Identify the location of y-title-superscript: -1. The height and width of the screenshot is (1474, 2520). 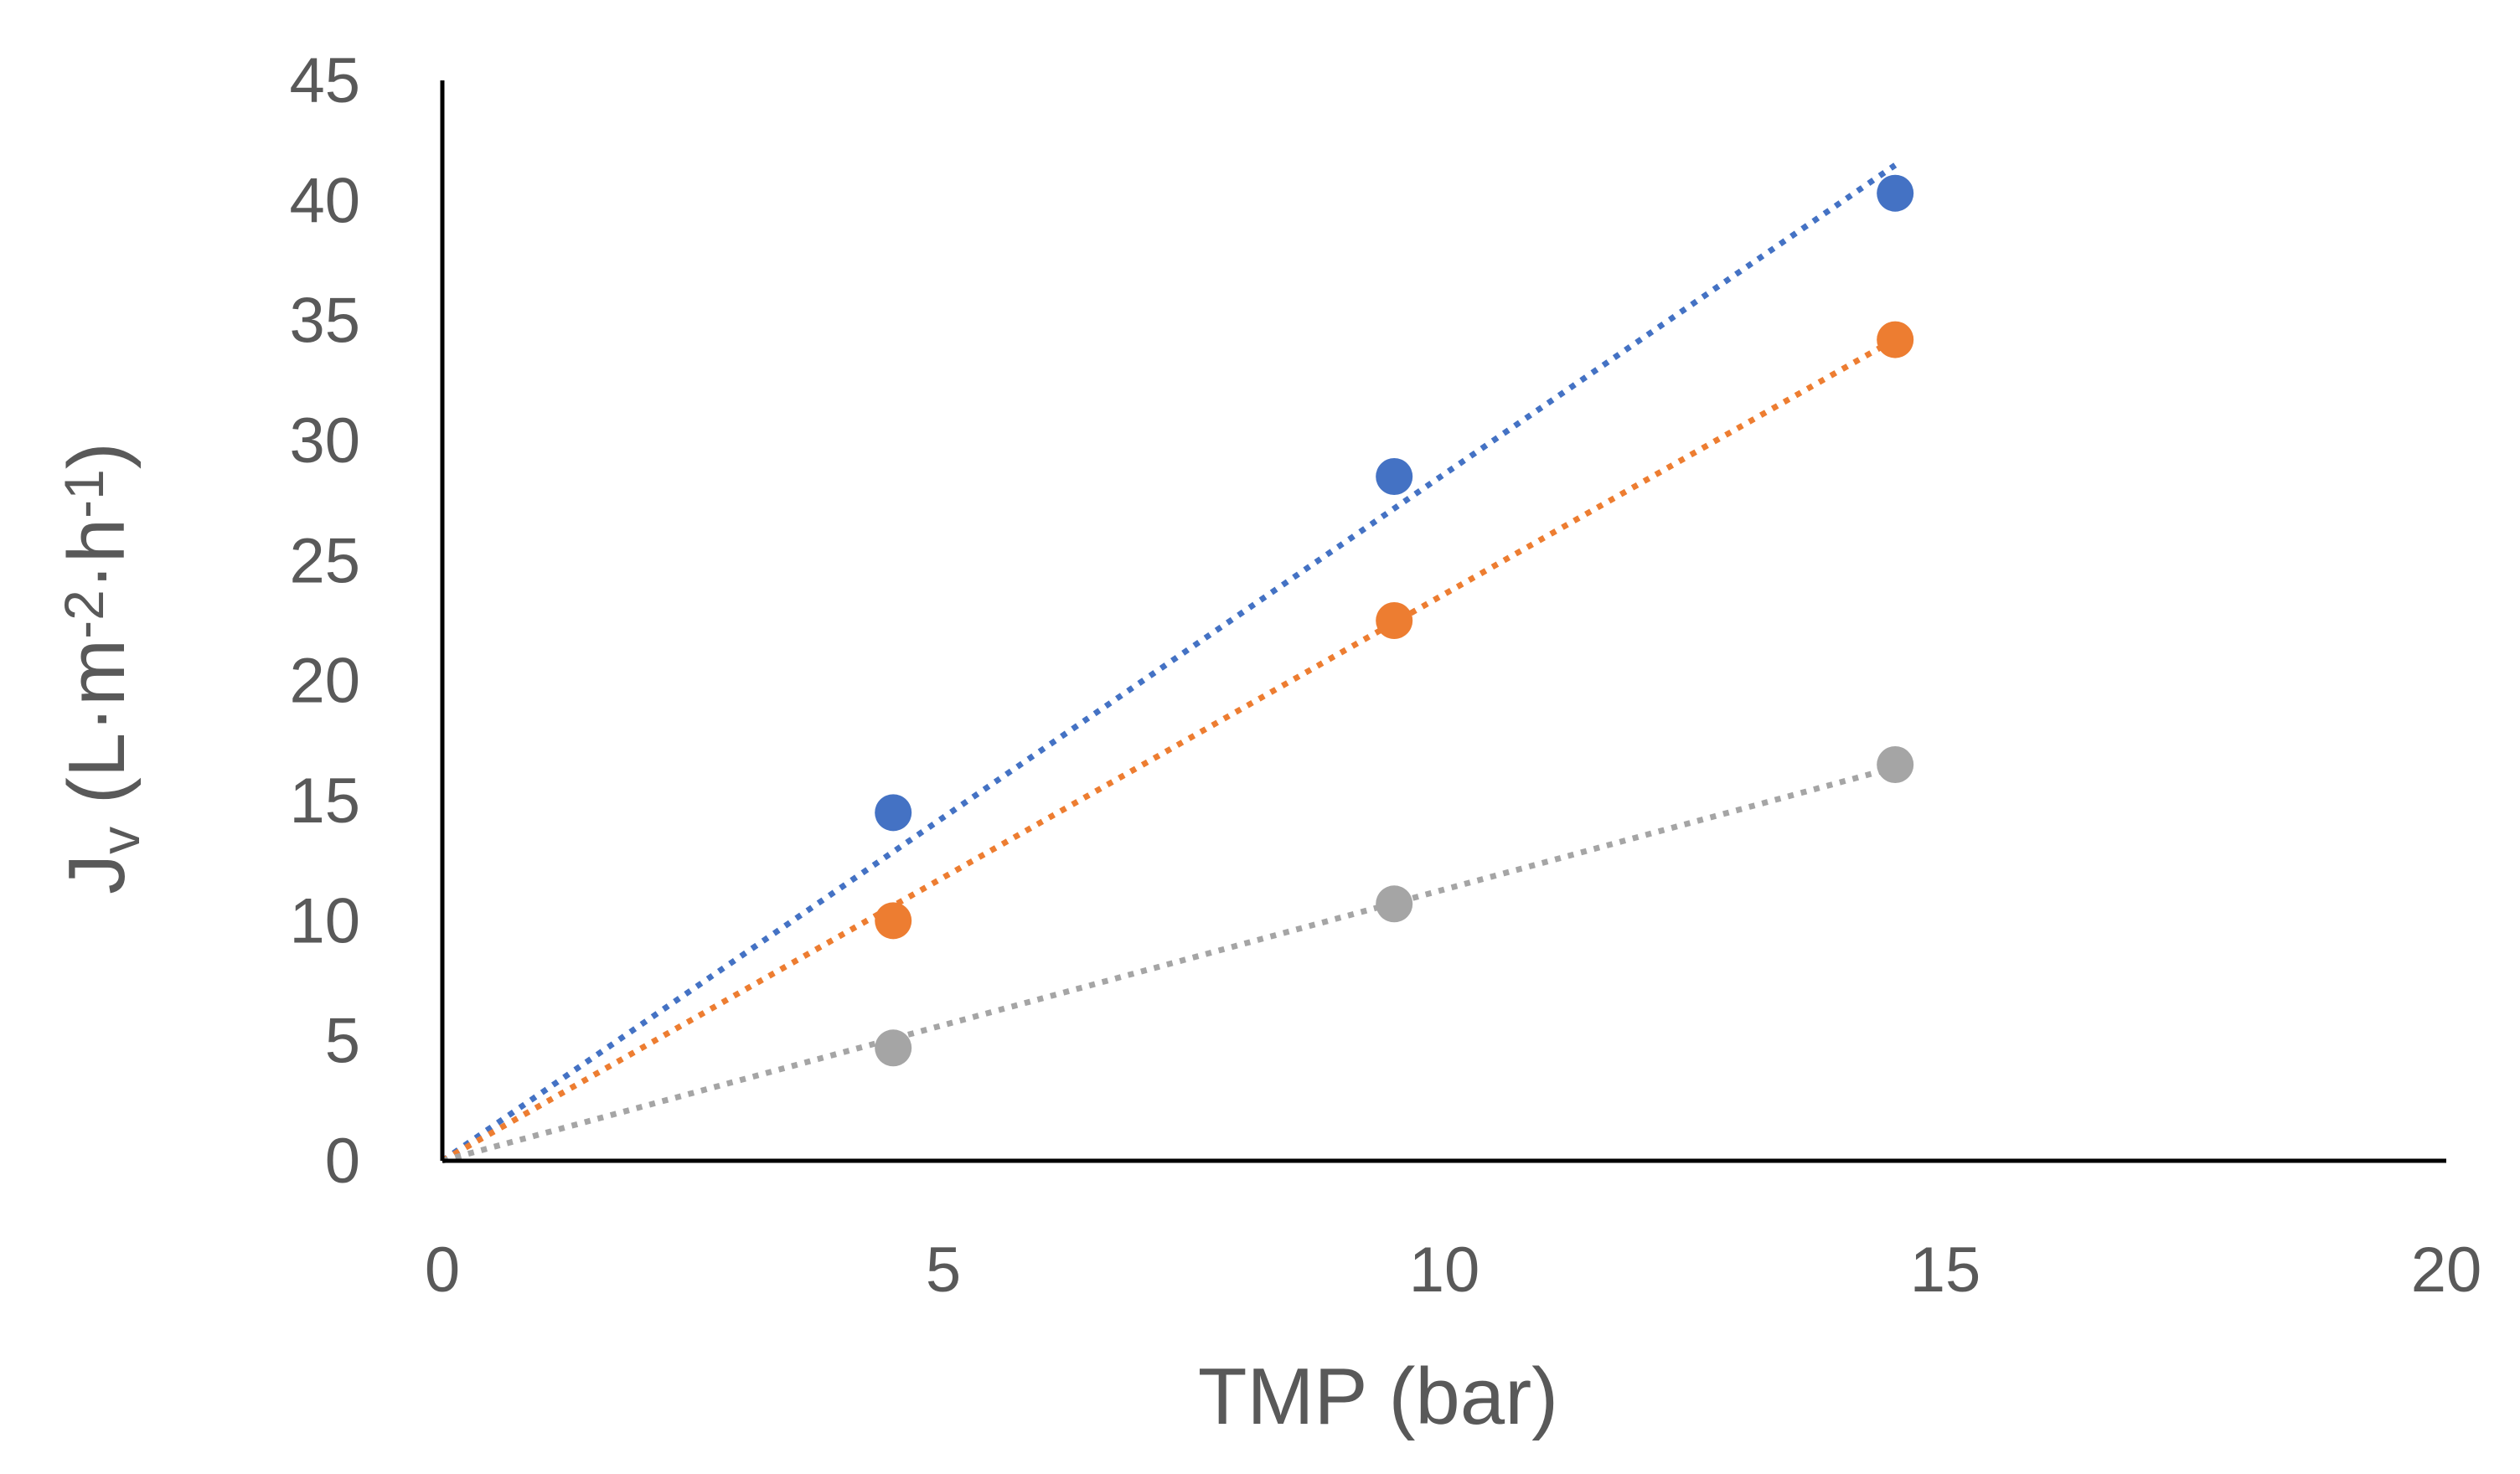
(84, 493).